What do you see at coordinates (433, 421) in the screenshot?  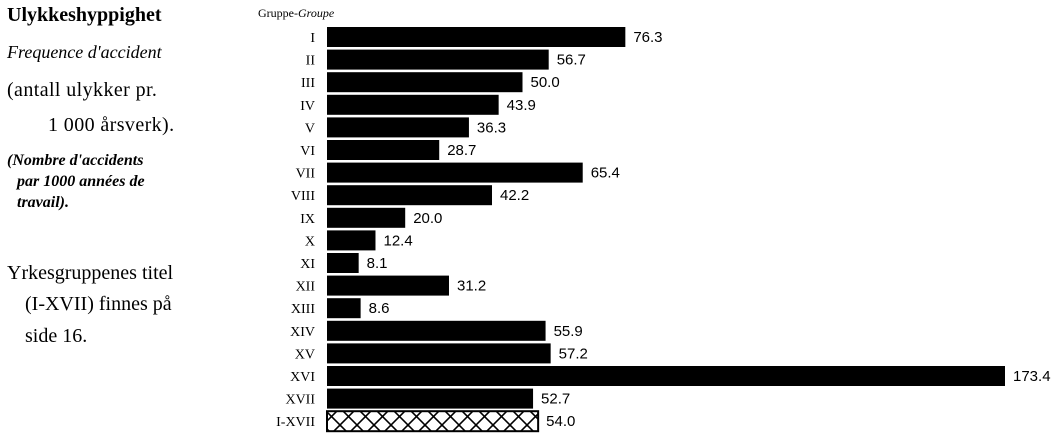 I see `bar-total` at bounding box center [433, 421].